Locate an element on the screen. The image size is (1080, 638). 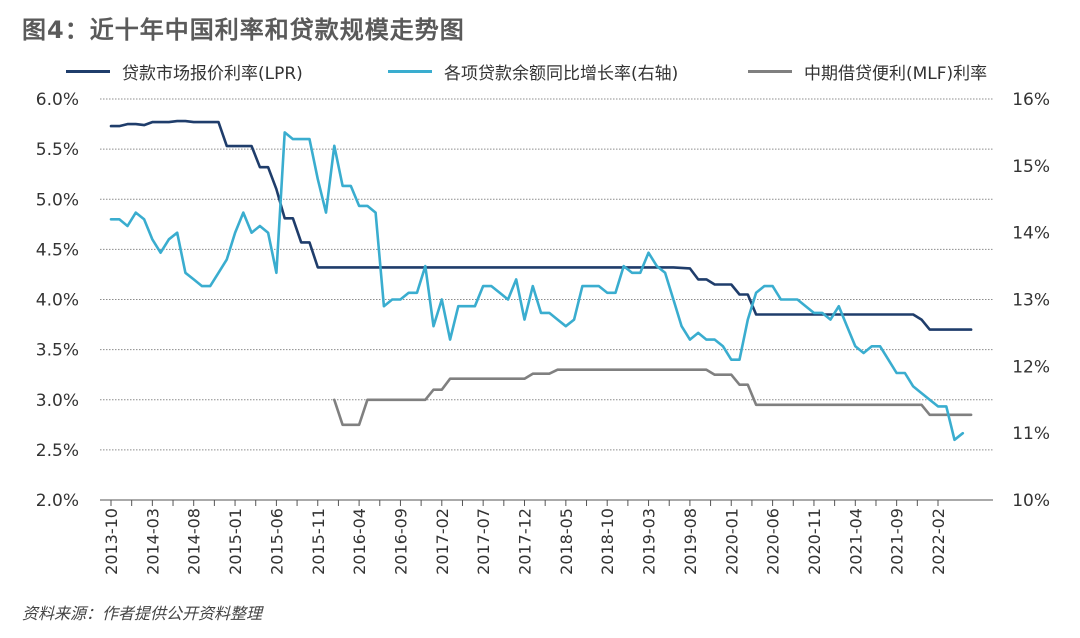
right-tick-label: 13% is located at coordinates (1031, 301).